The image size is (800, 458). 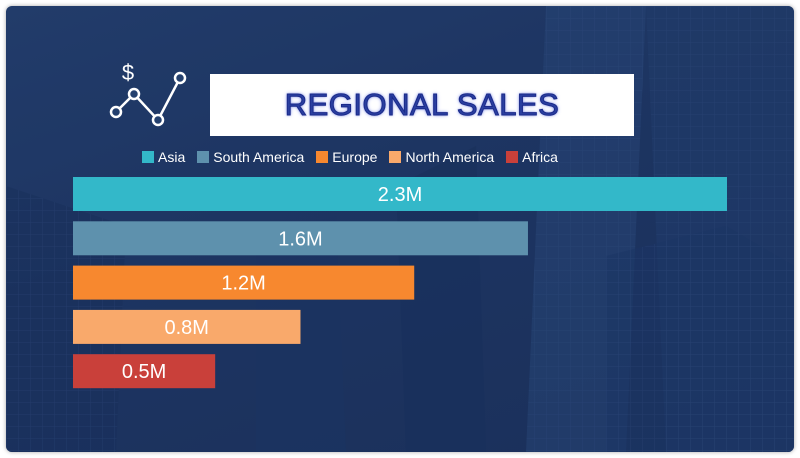 I want to click on bar-north-america, so click(x=187, y=326).